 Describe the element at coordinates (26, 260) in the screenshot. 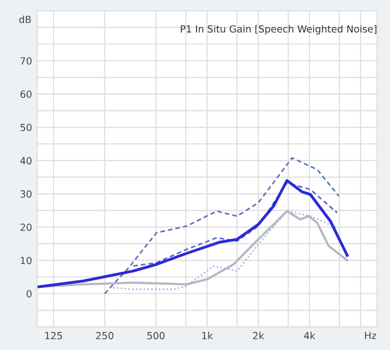

I see `y-tick-label: 10` at that location.